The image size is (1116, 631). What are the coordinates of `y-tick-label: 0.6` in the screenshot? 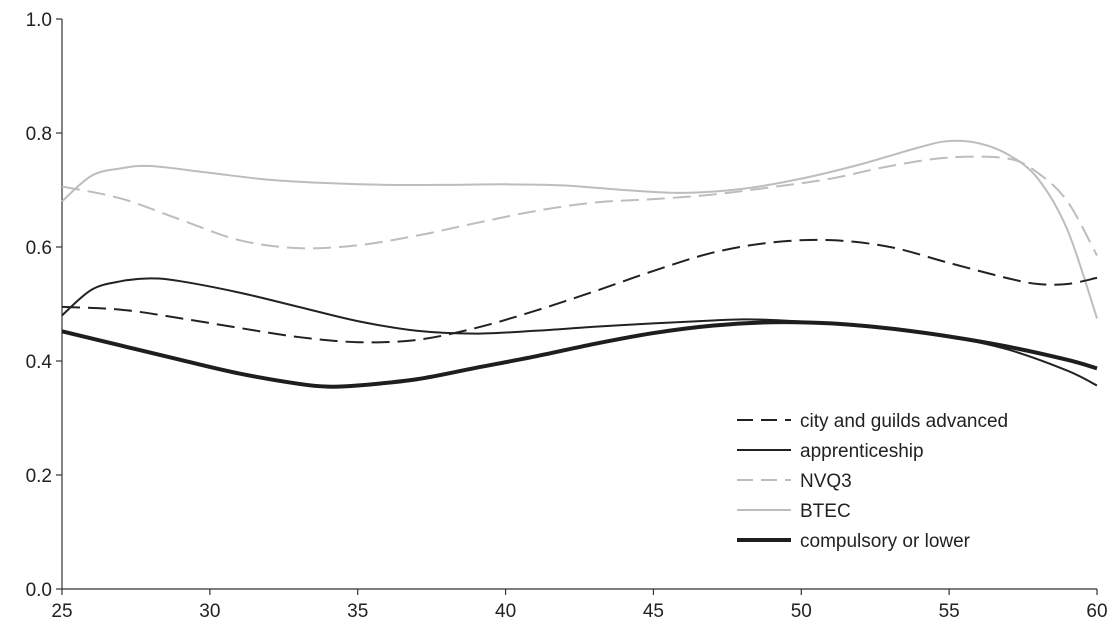 It's located at (39, 248).